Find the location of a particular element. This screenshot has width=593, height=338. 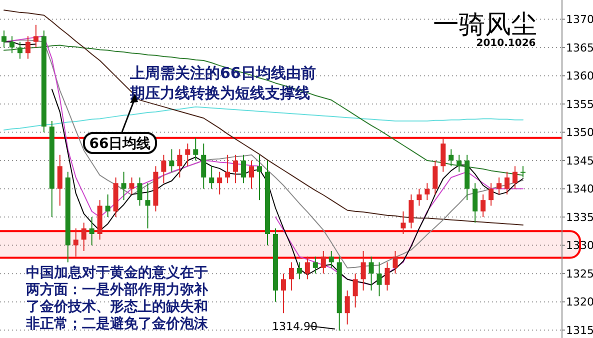

y-tick-label: 1325 is located at coordinates (579, 273).